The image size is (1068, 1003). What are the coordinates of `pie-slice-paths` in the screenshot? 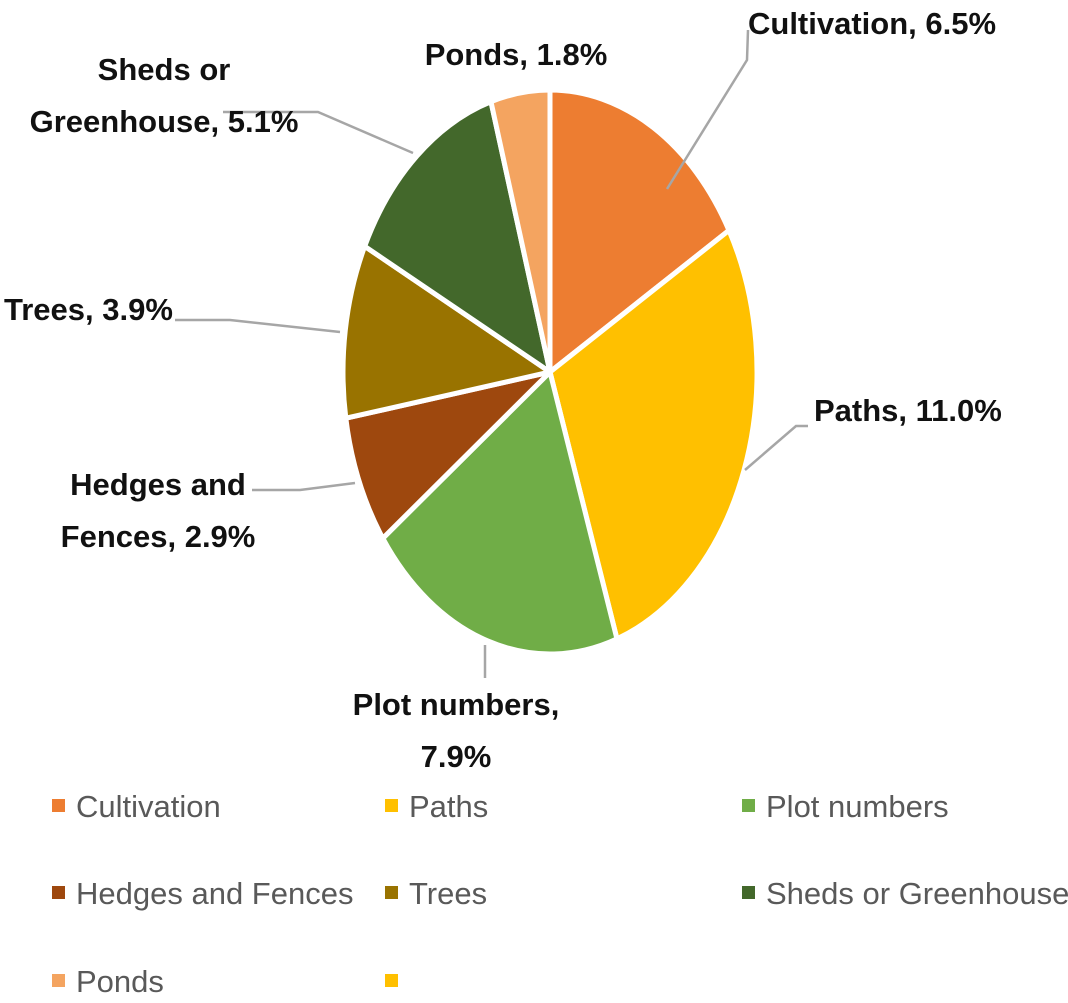 It's located at (653, 434).